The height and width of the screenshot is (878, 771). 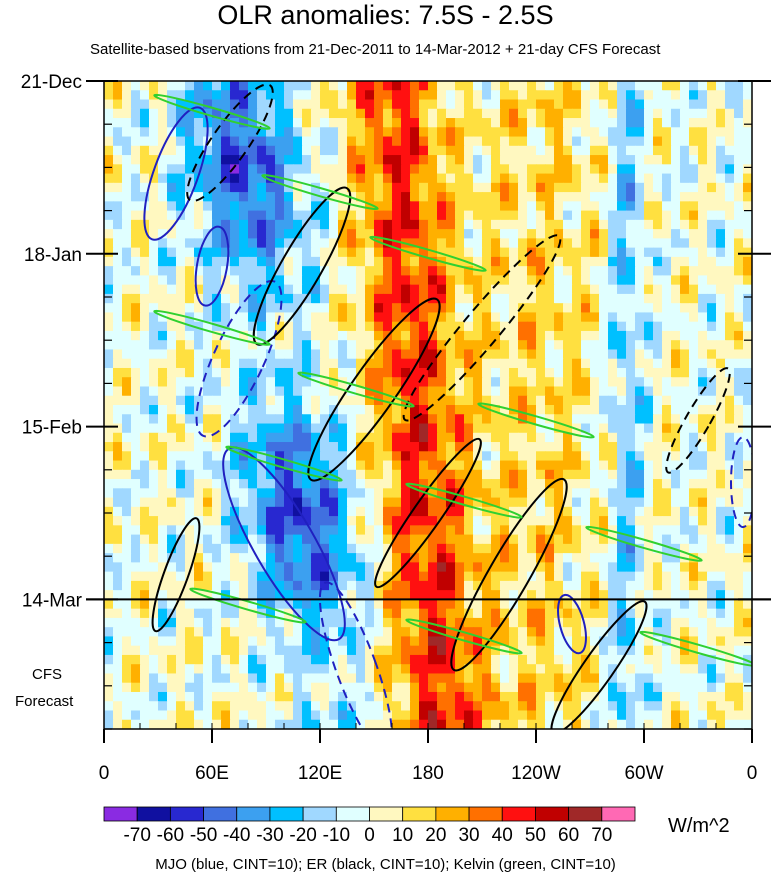 I want to click on colorbar-tick-label: 40, so click(x=502, y=835).